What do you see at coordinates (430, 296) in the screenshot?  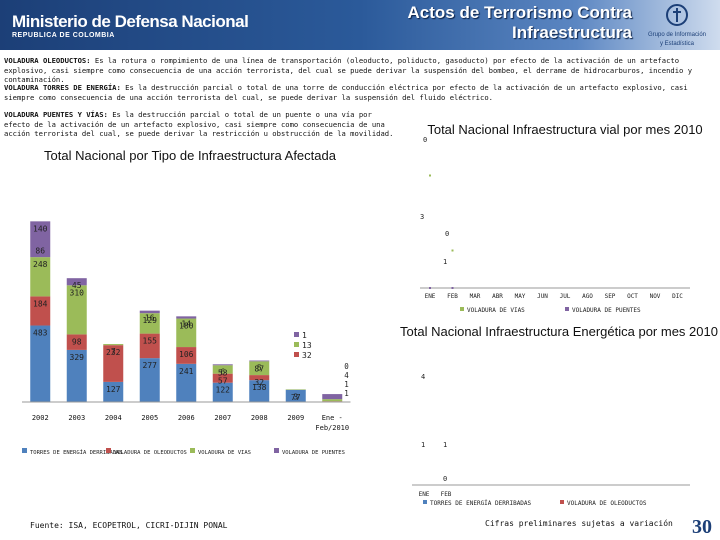 I see `month-tick-label: ENE` at bounding box center [430, 296].